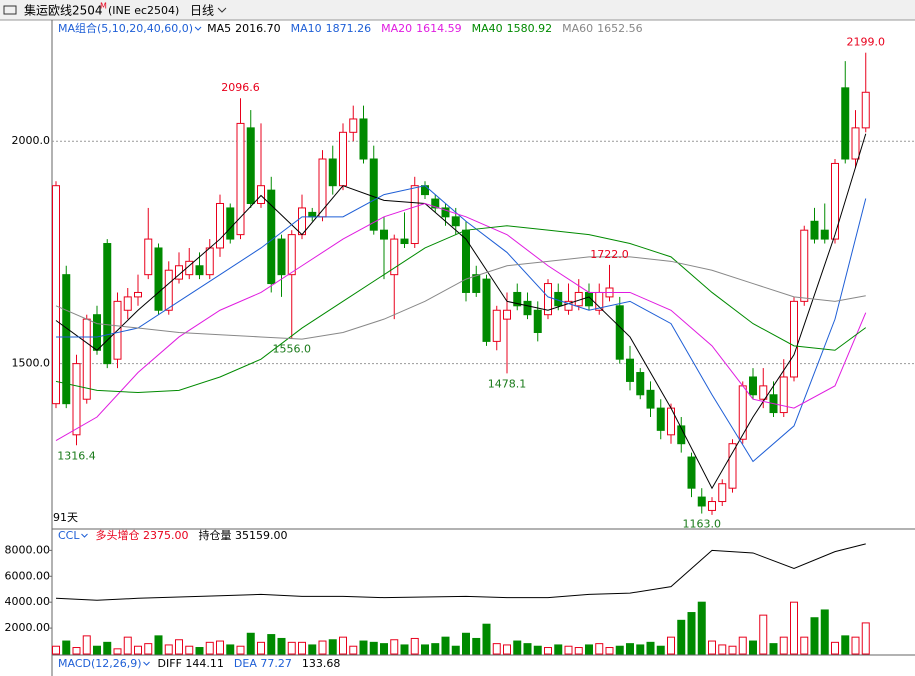  I want to click on legend-item: 多头增仓 2375.00, so click(142, 535).